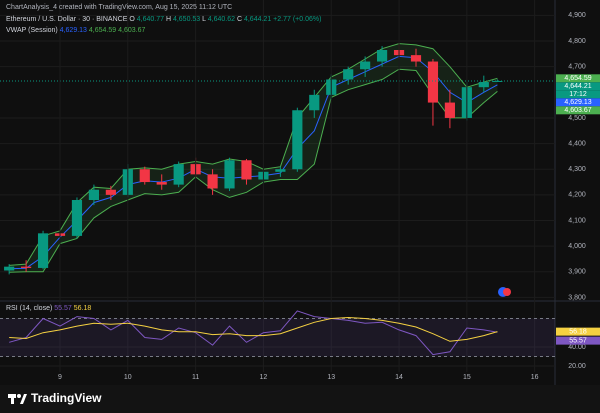  Describe the element at coordinates (132, 19) in the screenshot. I see `ohlc-key: O` at that location.